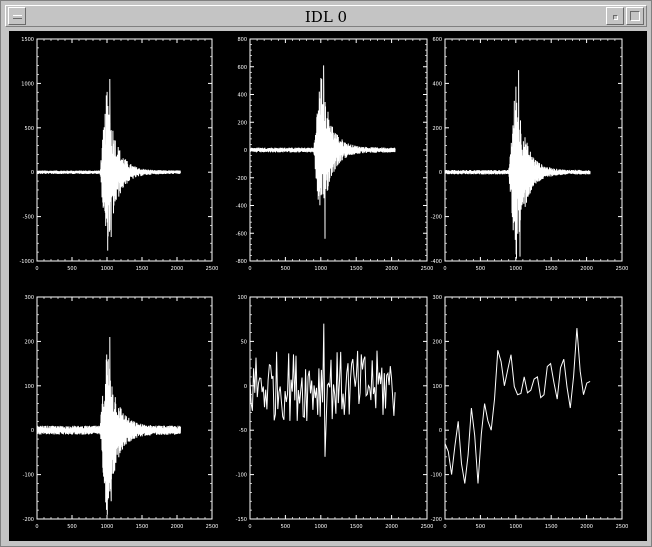 The height and width of the screenshot is (547, 652). Describe the element at coordinates (26, 262) in the screenshot. I see `y-tick-label: -1000` at that location.